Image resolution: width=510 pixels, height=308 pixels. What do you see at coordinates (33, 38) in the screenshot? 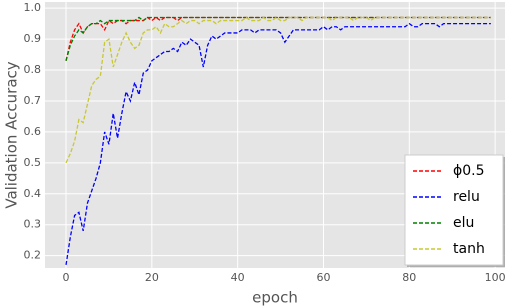
I see `y-tick-label: 0.9` at bounding box center [33, 38].